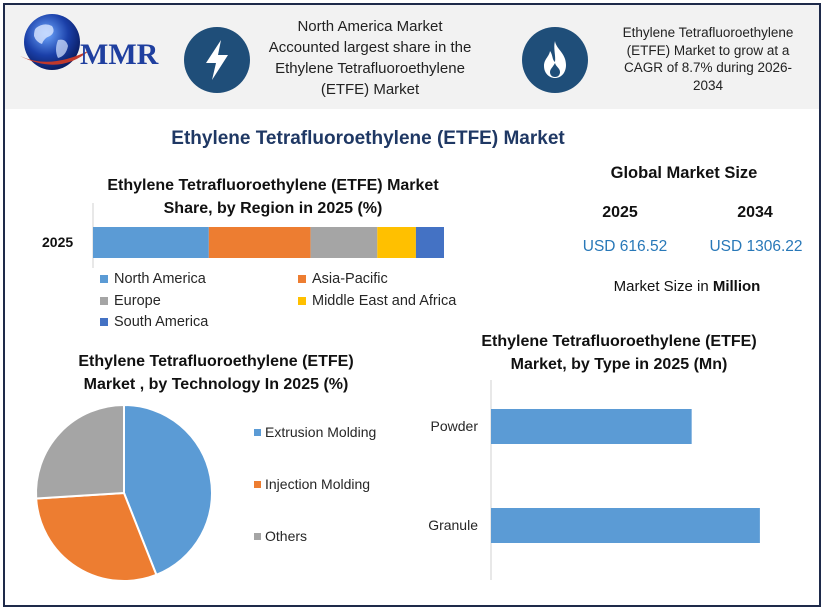 This screenshot has height=613, width=828. What do you see at coordinates (320, 432) in the screenshot?
I see `technology-legend-label: Extrusion Molding` at bounding box center [320, 432].